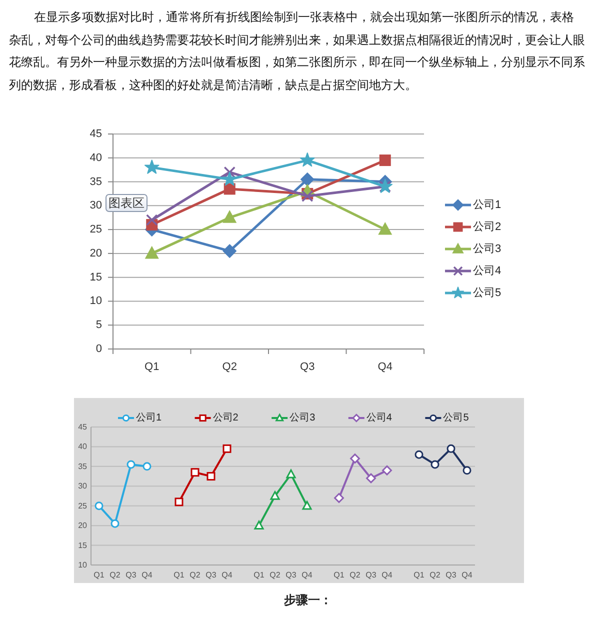 The height and width of the screenshot is (626, 590). I want to click on y-tick-label: 0, so click(99, 349).